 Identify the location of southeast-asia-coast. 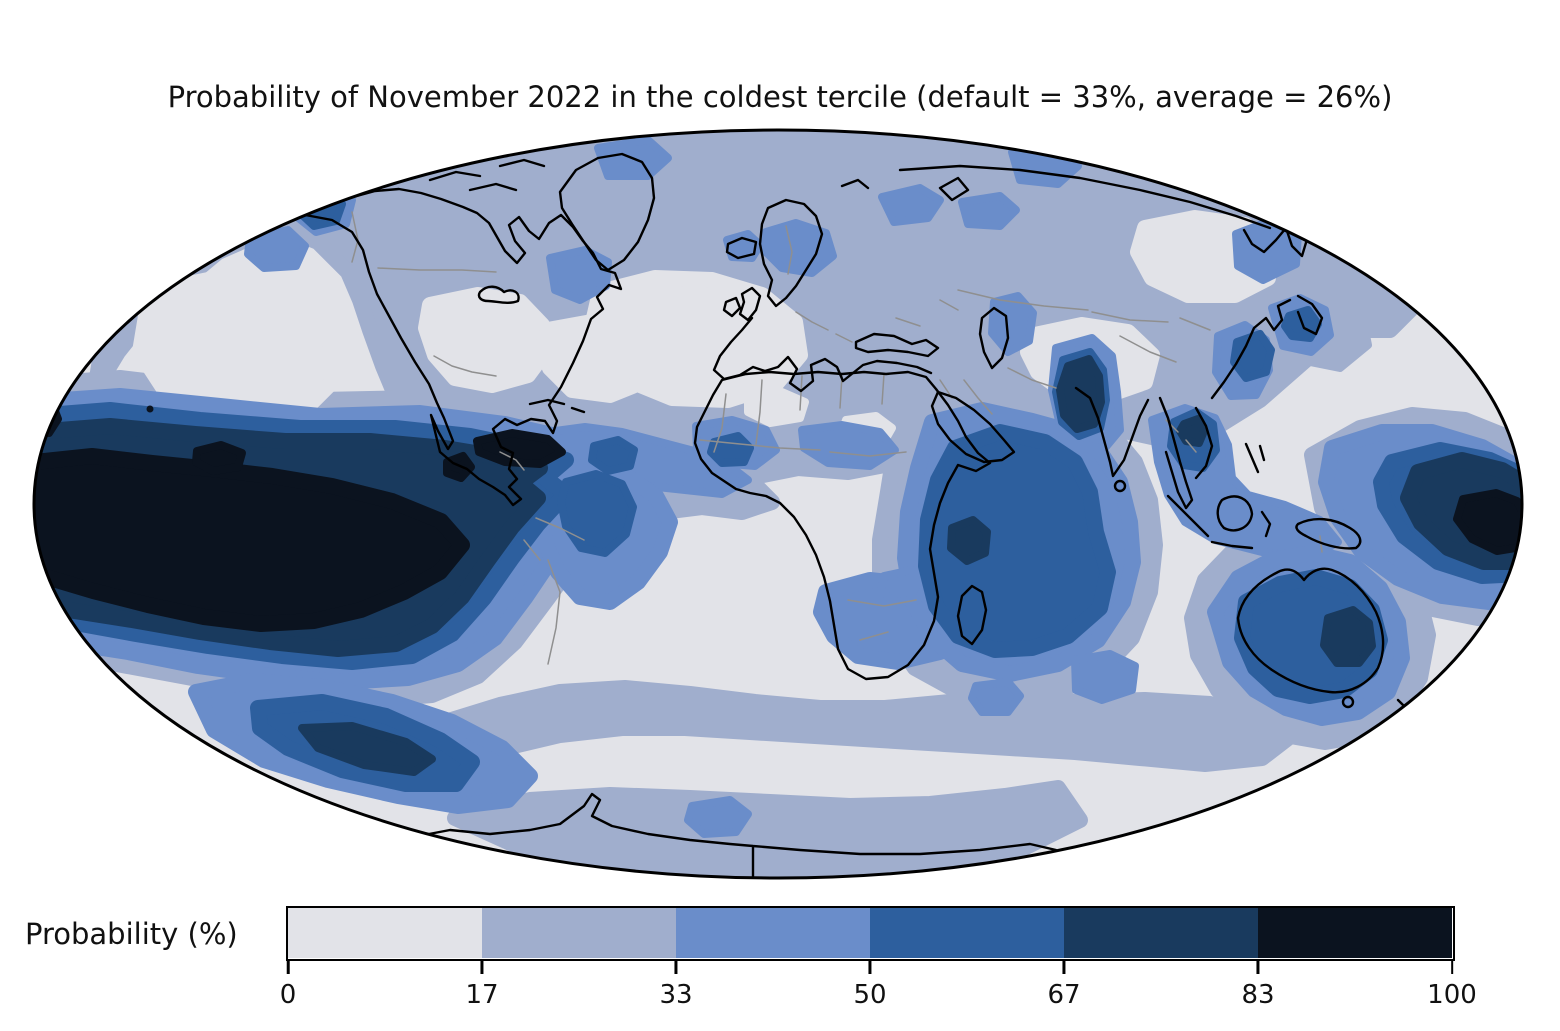
(1186, 453).